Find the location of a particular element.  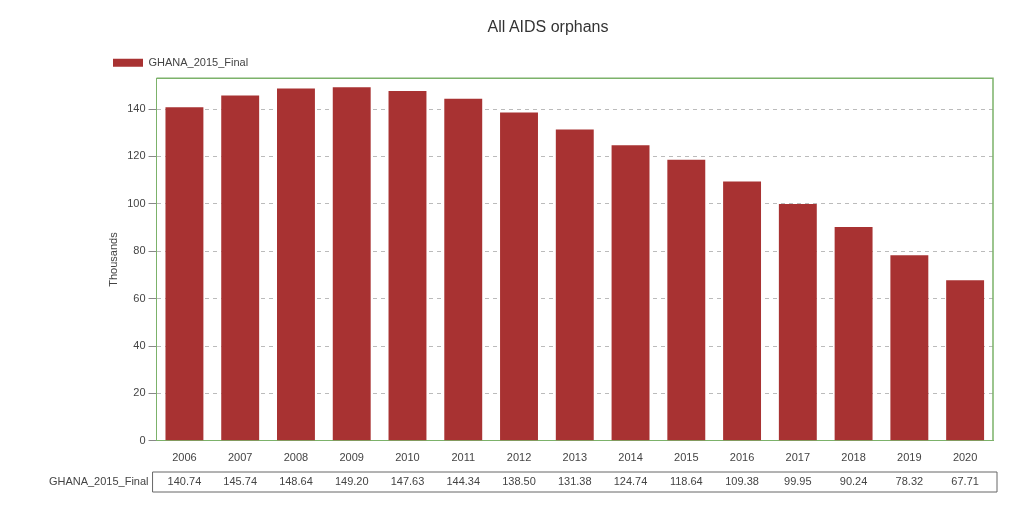

text: GHANA_2015_Final is located at coordinates (98, 481).